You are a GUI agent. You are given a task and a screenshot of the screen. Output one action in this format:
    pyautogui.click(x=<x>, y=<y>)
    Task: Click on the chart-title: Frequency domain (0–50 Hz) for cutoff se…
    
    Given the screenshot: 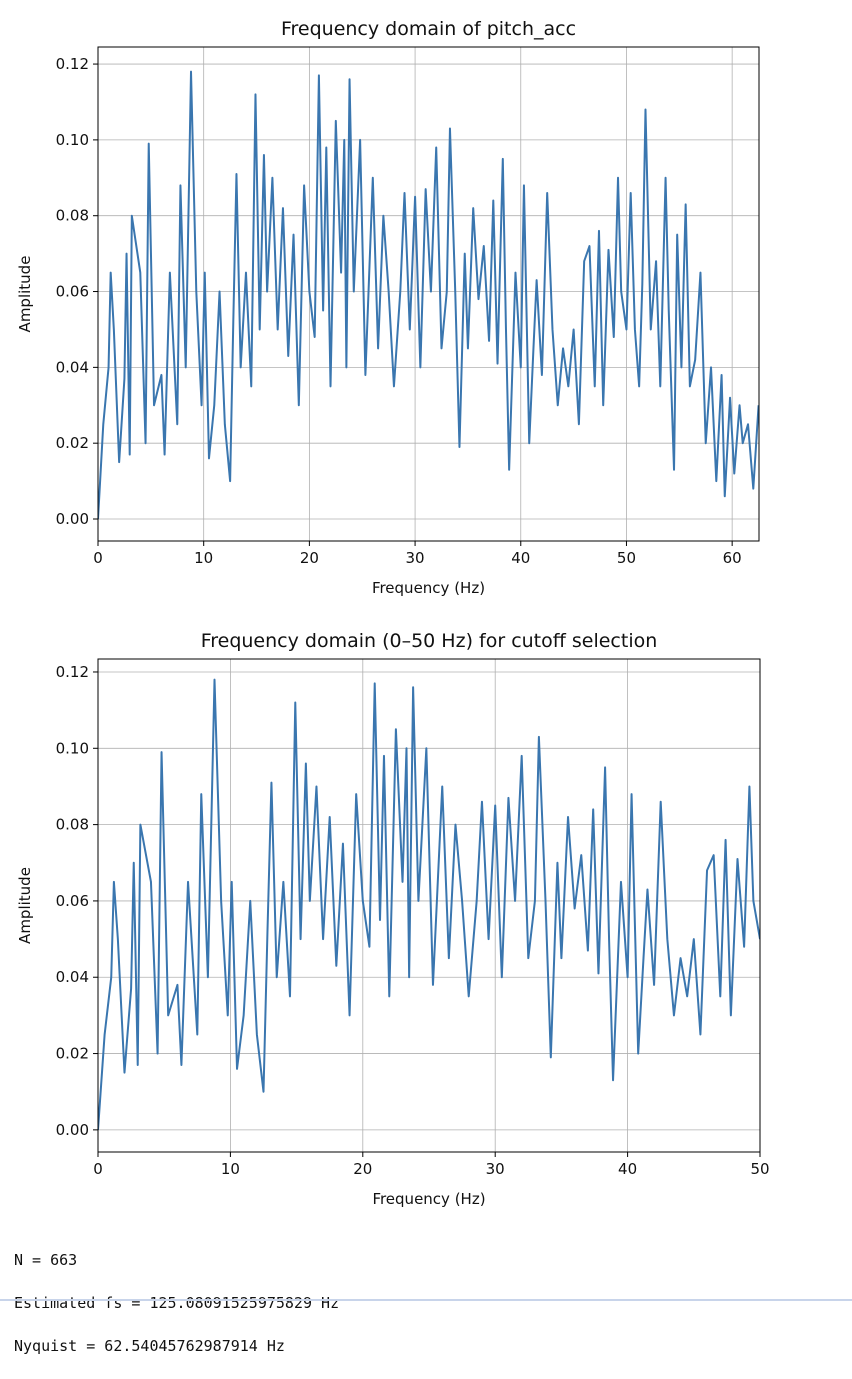 What is the action you would take?
    pyautogui.click(x=429, y=641)
    